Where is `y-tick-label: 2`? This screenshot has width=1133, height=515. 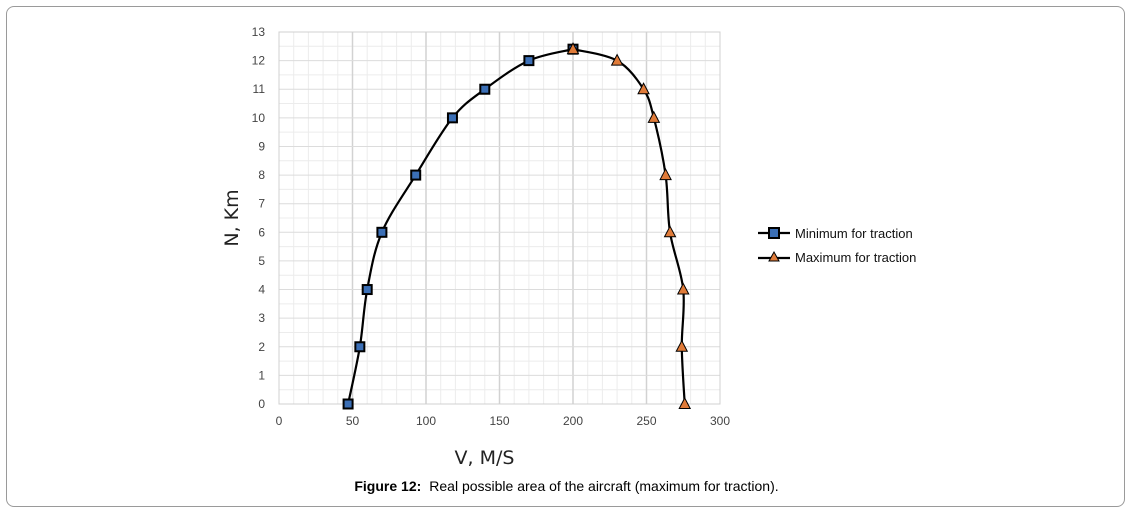
y-tick-label: 2 is located at coordinates (261, 347).